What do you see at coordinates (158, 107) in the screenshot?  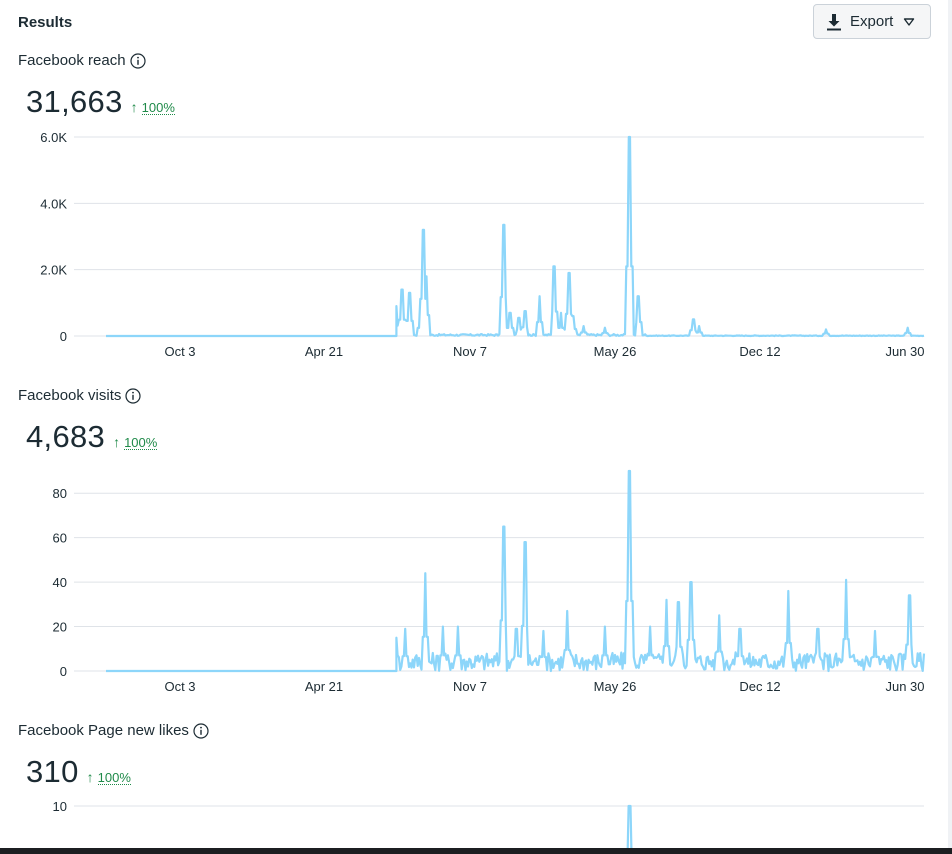 I see `reach-change: 100%` at bounding box center [158, 107].